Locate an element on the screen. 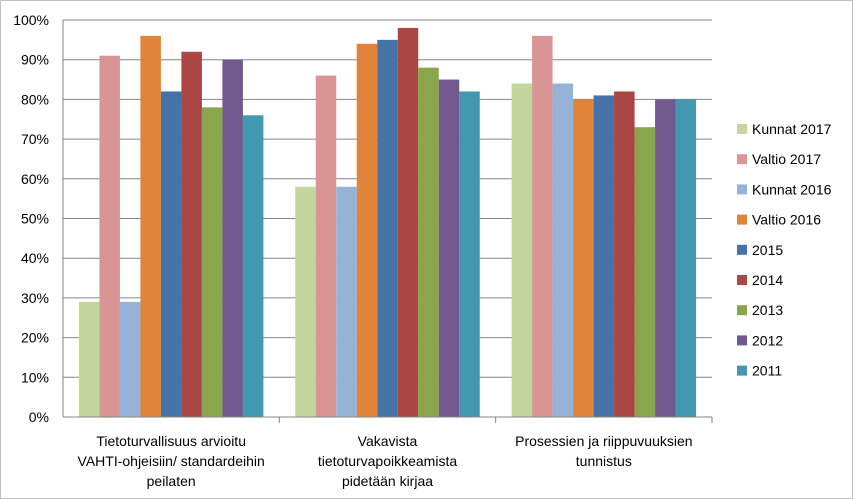 Image resolution: width=853 pixels, height=499 pixels. y-tick-label: 70% is located at coordinates (35, 139).